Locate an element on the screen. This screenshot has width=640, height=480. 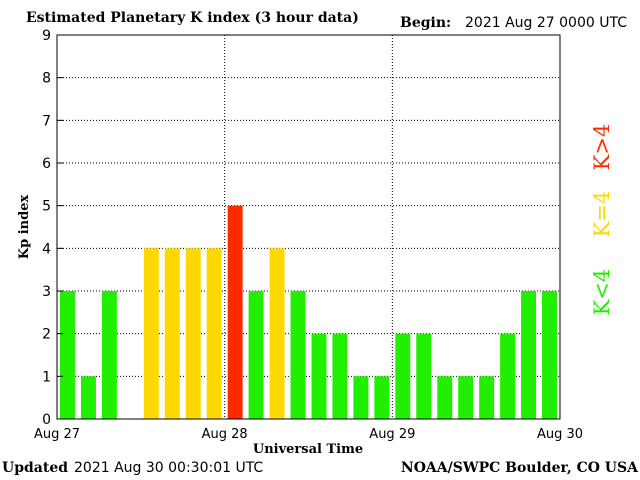
credit-text: NOAA/SWPC Boulder, CO USA is located at coordinates (519, 468).